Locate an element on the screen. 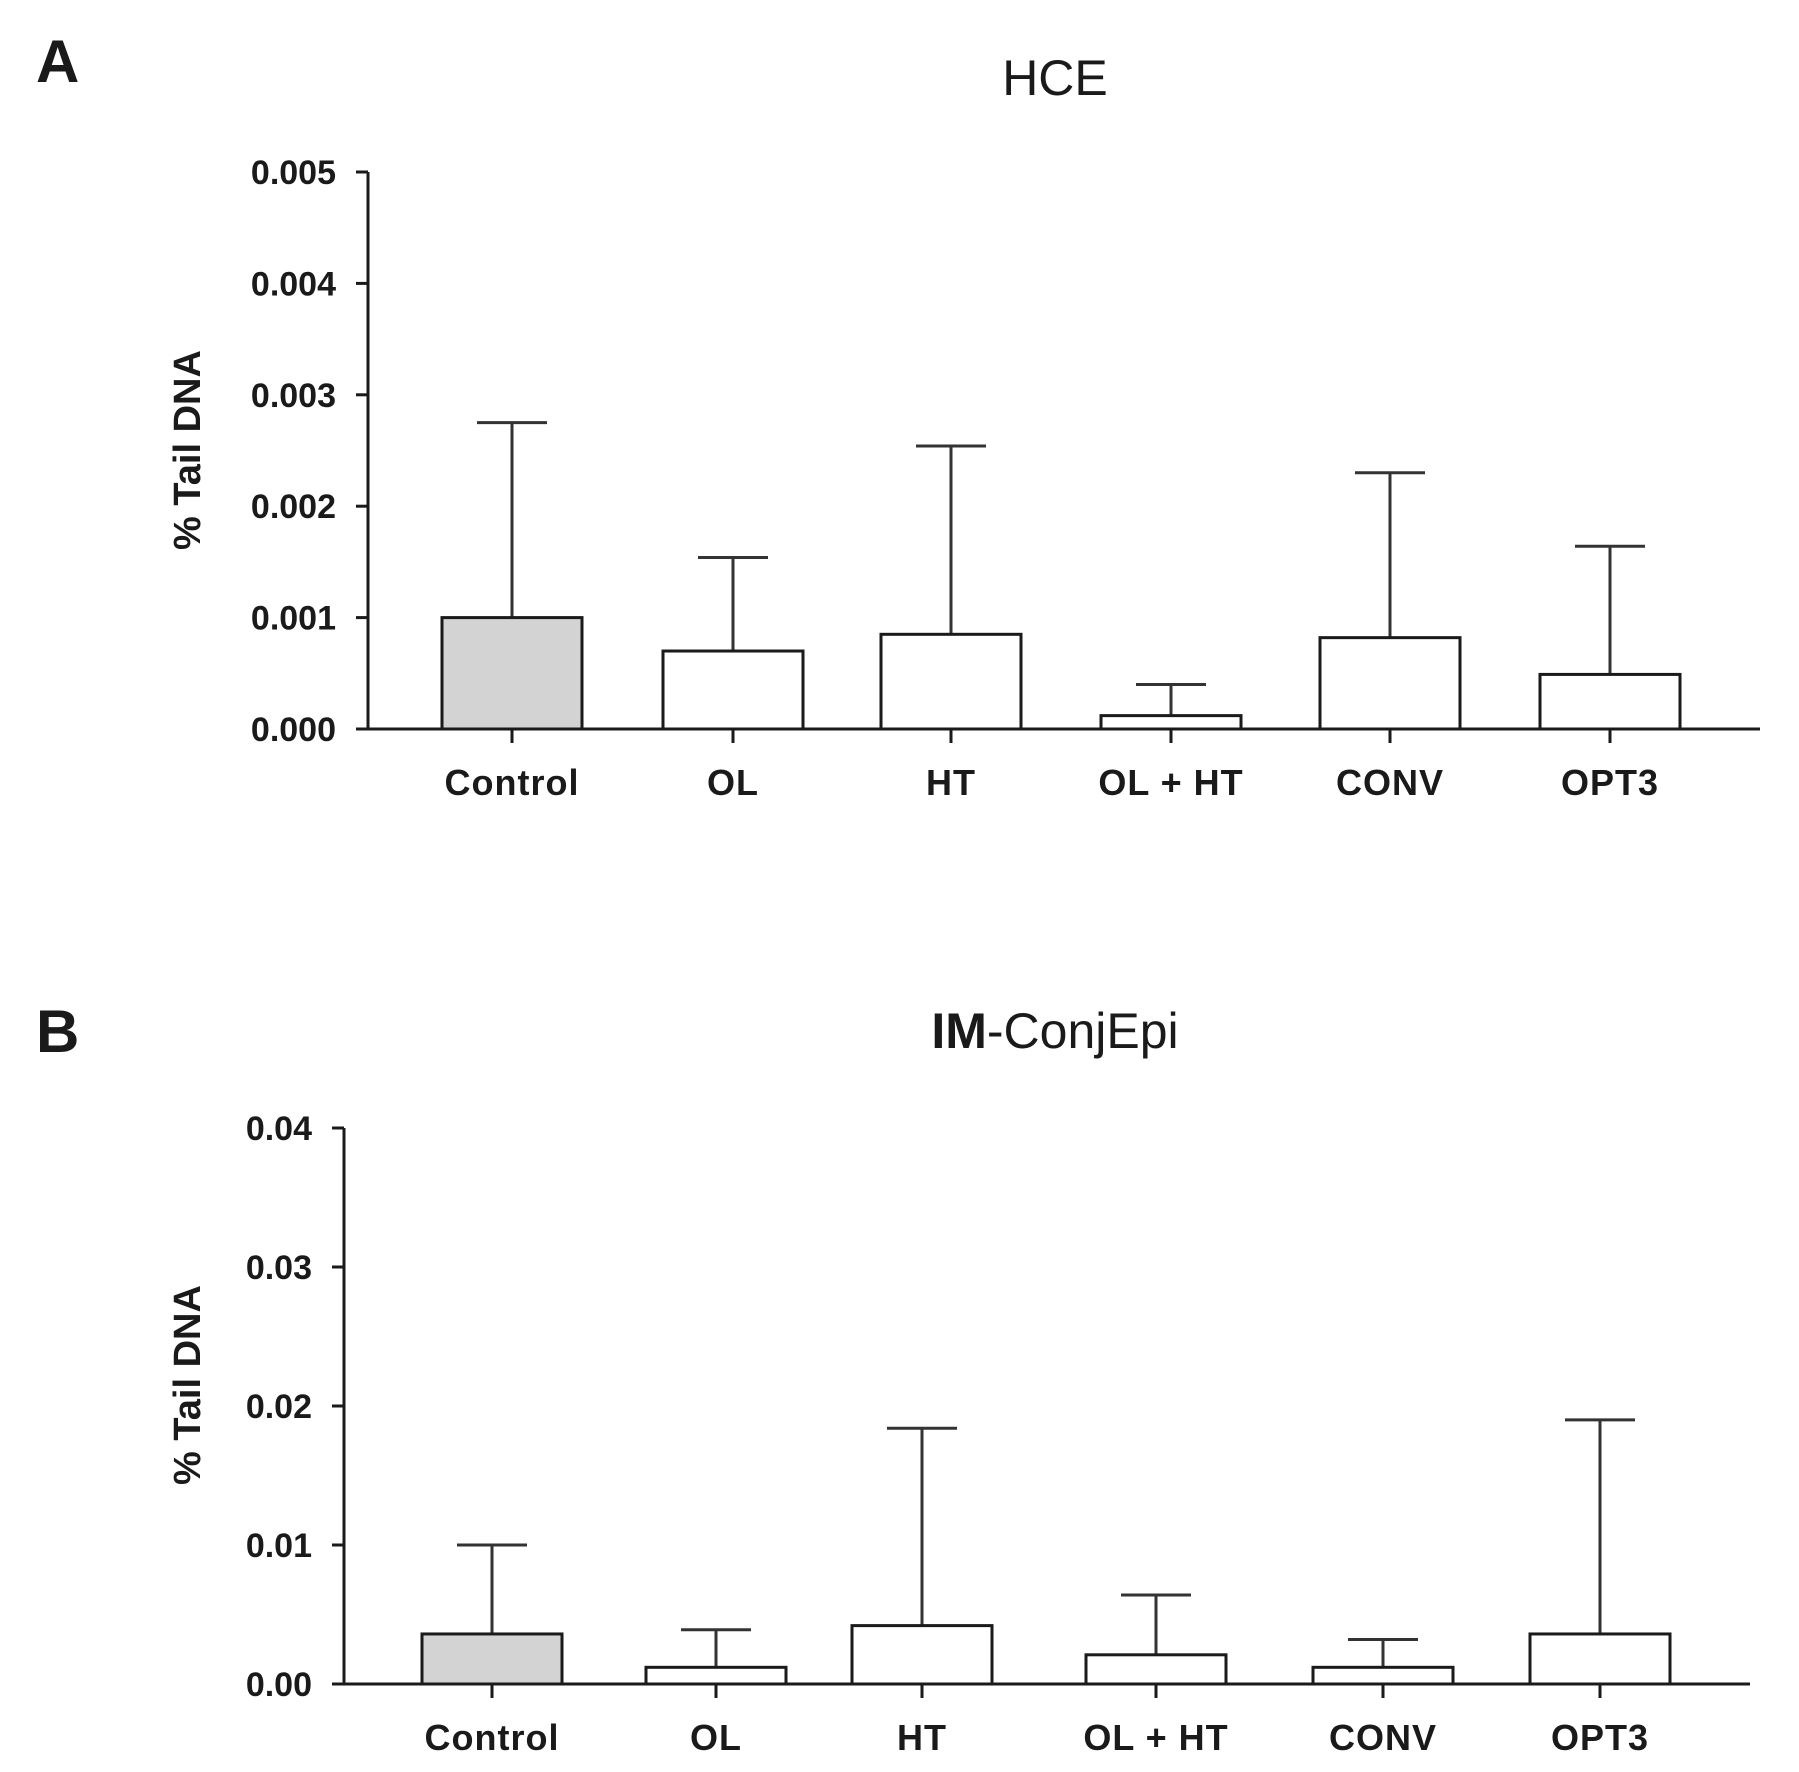 The image size is (1799, 1772). panel-a-y-tick-label: 0.000 is located at coordinates (293, 730).